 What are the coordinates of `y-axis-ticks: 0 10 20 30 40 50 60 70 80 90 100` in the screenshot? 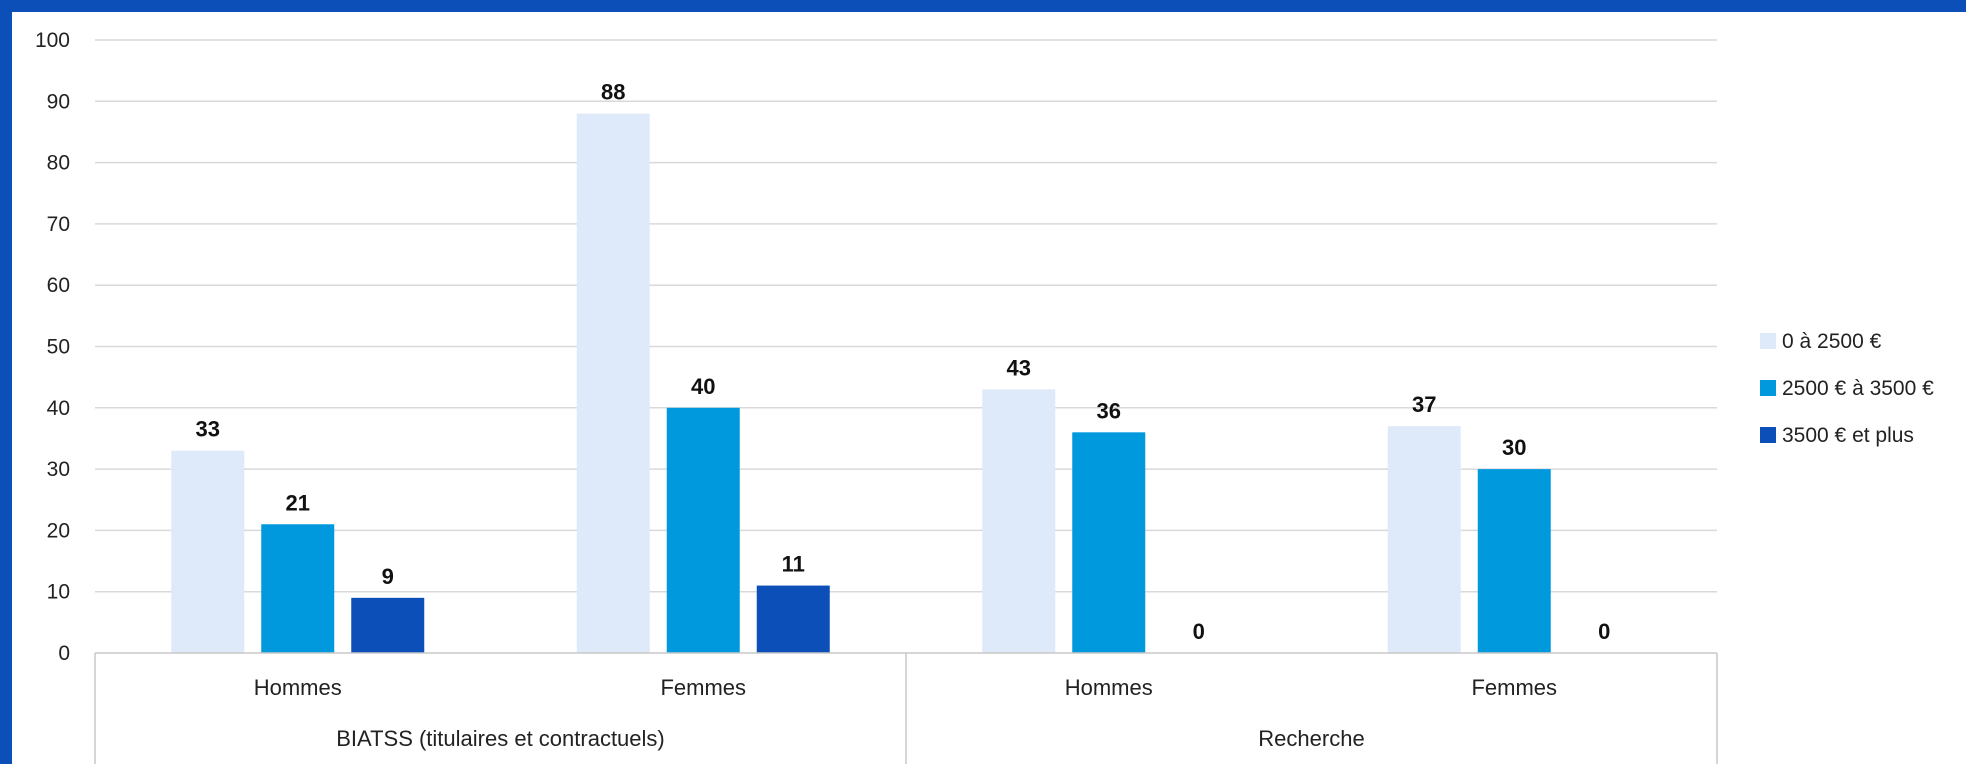 It's located at (52, 347).